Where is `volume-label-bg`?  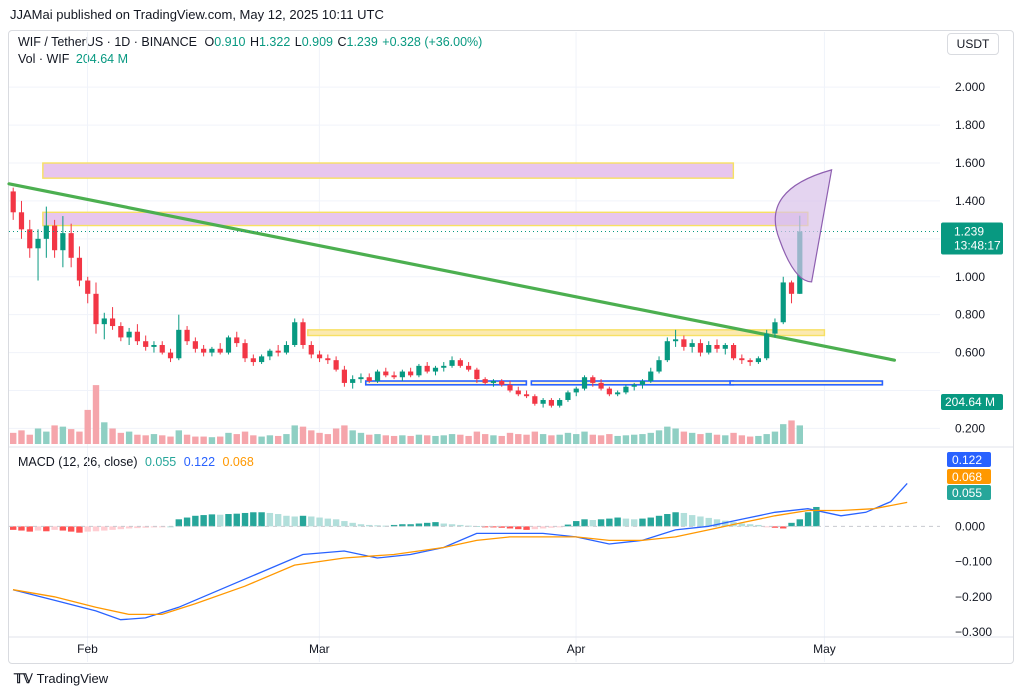 volume-label-bg is located at coordinates (972, 402).